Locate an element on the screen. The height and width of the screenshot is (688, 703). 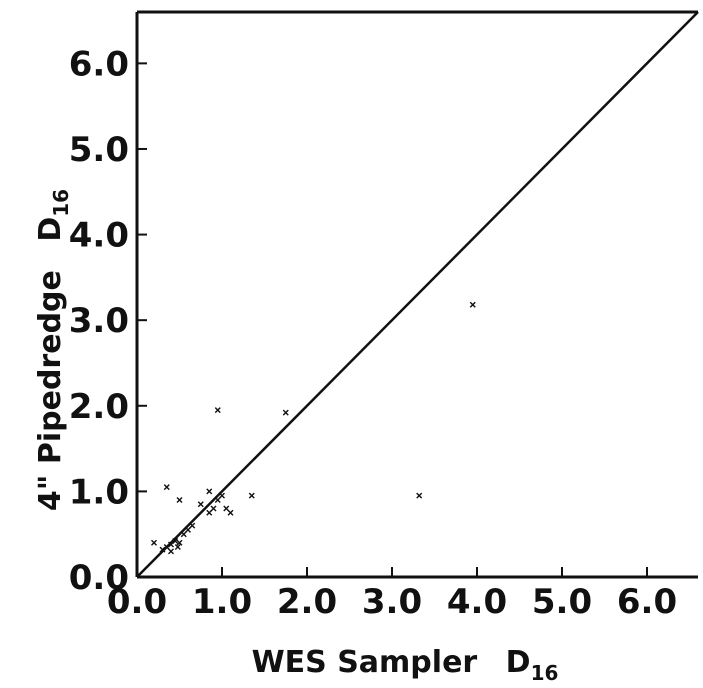
x-axis-label: WES Sampler D16 is located at coordinates (405, 665).